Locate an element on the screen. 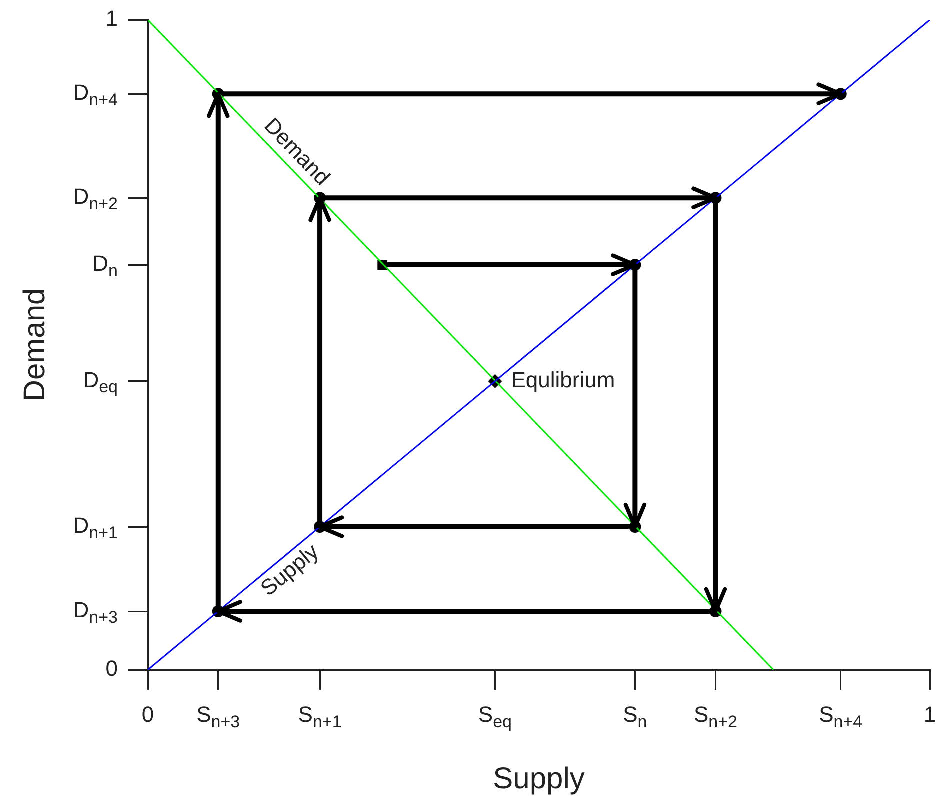 The image size is (948, 808). x-tick-label: 0 is located at coordinates (148, 715).